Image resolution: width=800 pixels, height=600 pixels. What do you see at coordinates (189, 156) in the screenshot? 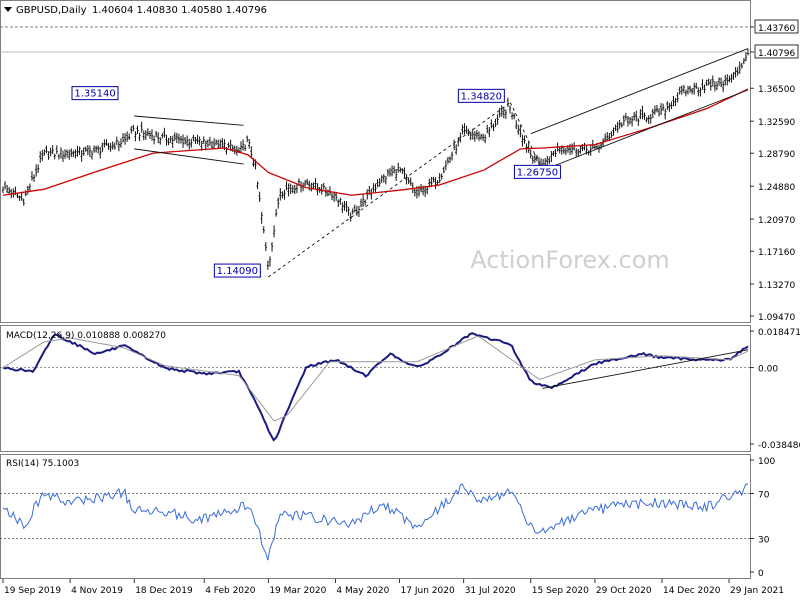
I see `triangle-lower-trendline` at bounding box center [189, 156].